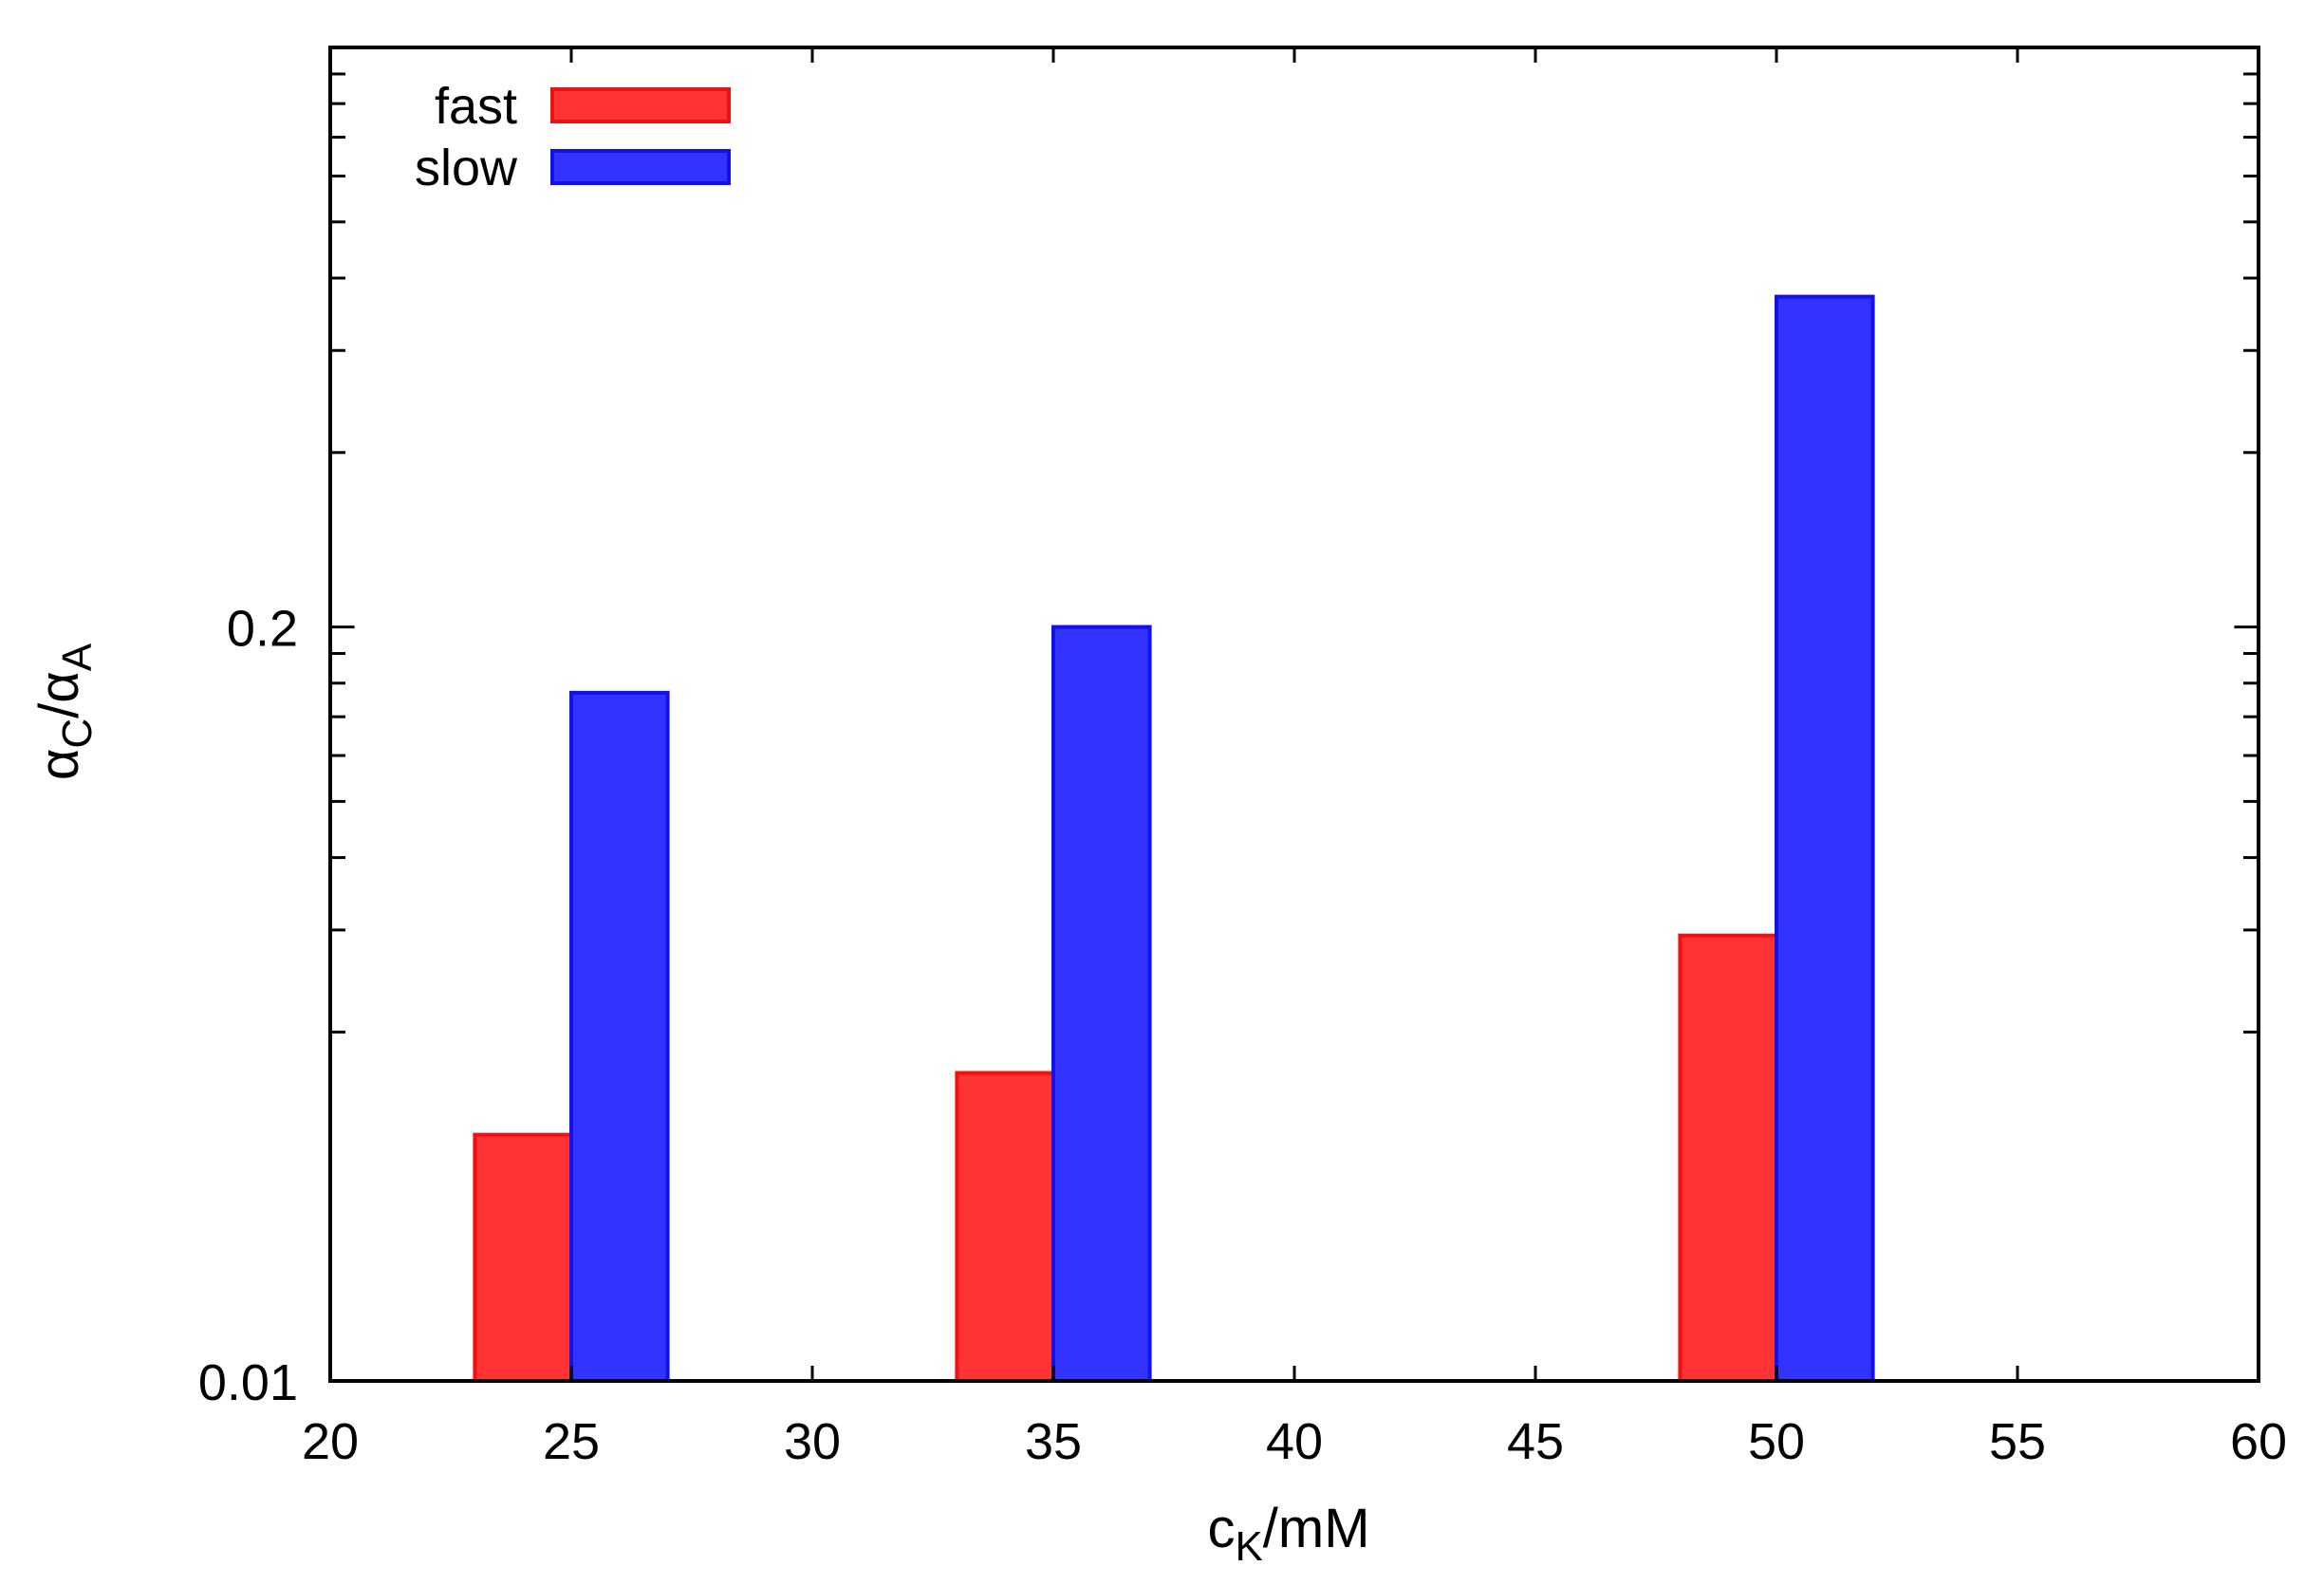 This screenshot has height=1585, width=2324. Describe the element at coordinates (641, 167) in the screenshot. I see `legend-swatch-slow` at that location.